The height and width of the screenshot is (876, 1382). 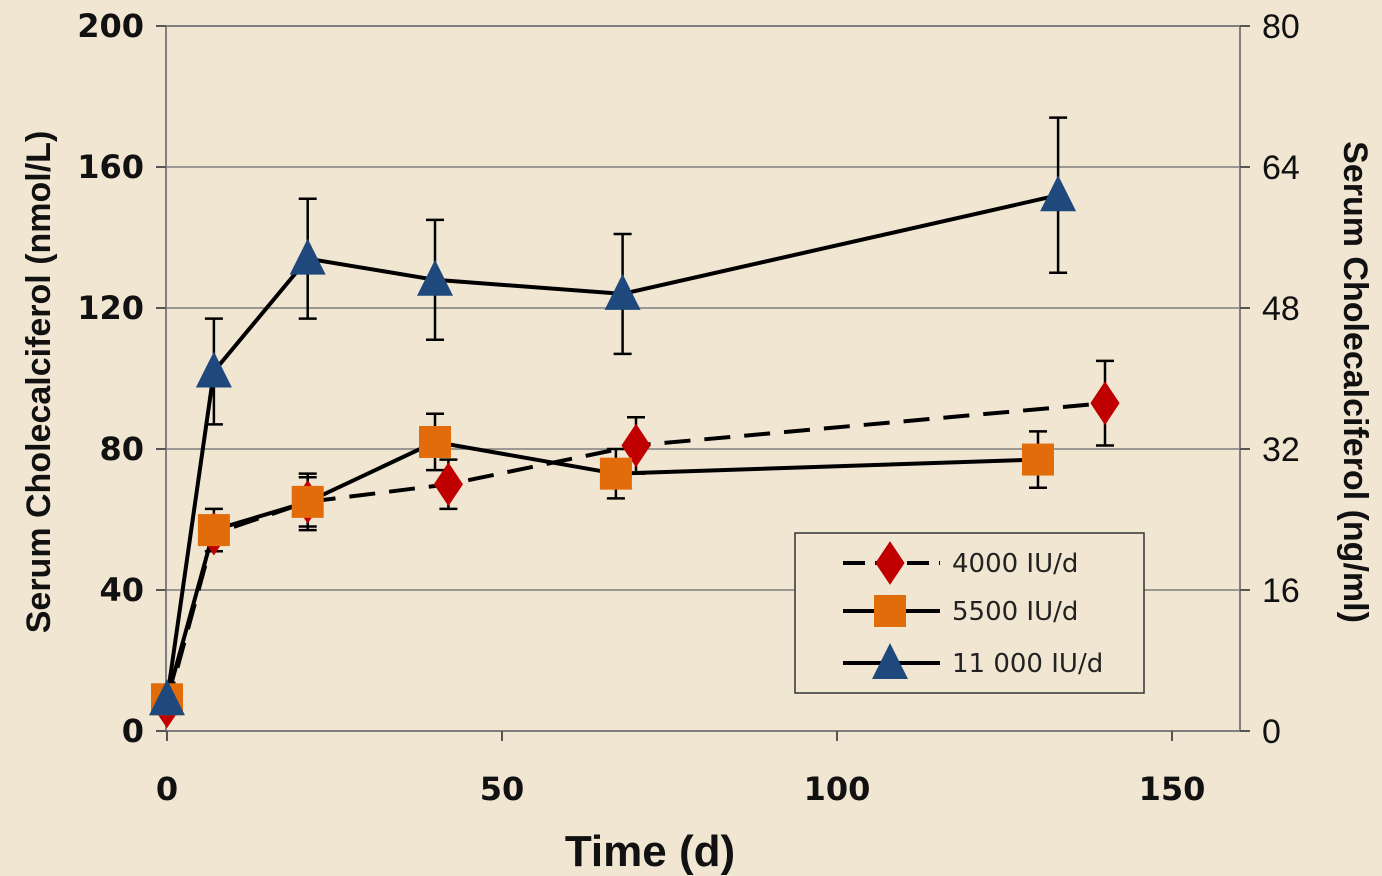 I want to click on y-axis-title-left: Serum Cholecalciferol (nmol/L), so click(x=39, y=382).